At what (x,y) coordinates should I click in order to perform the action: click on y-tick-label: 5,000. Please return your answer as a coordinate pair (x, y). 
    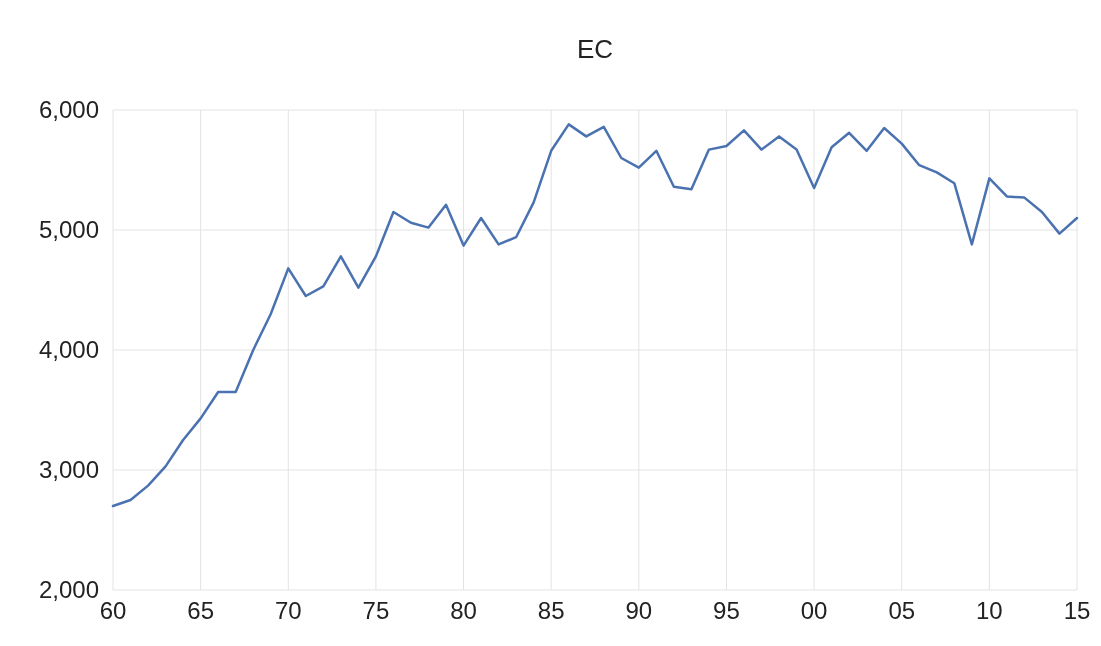
    Looking at the image, I should click on (68, 230).